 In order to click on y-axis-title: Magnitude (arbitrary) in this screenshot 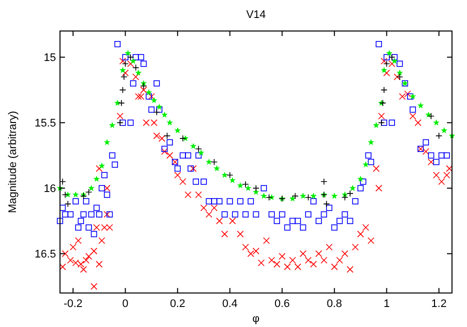, I will do `click(13, 162)`.